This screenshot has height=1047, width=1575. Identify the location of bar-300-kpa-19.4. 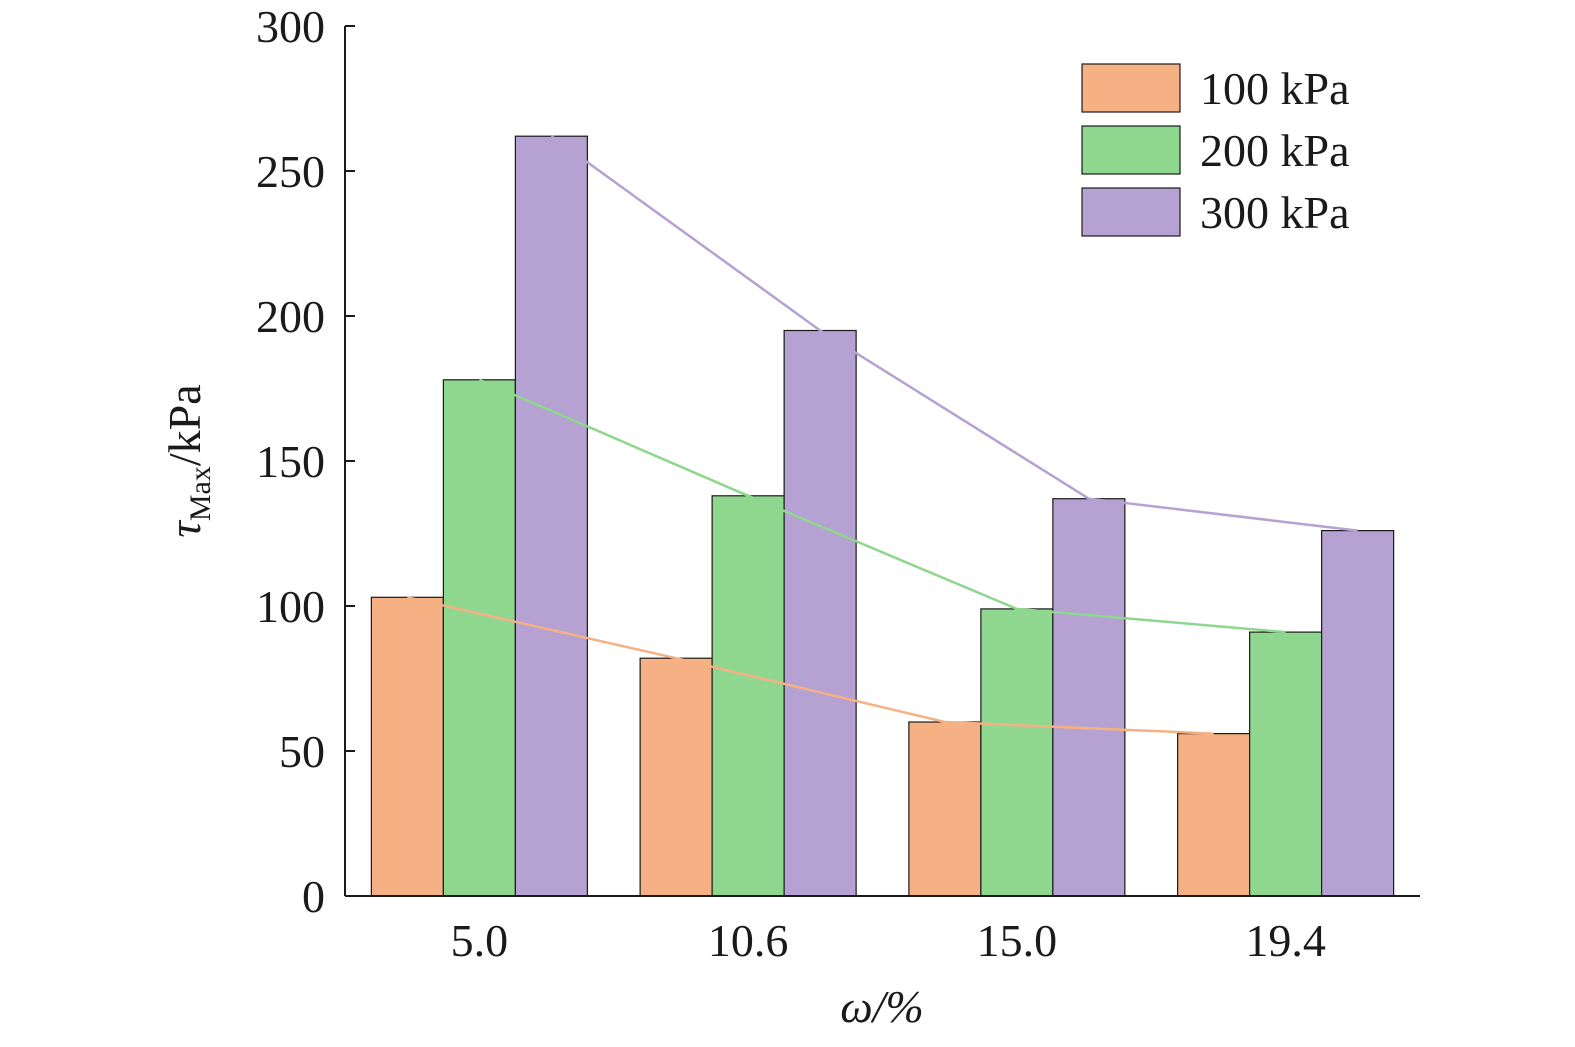
(1358, 713).